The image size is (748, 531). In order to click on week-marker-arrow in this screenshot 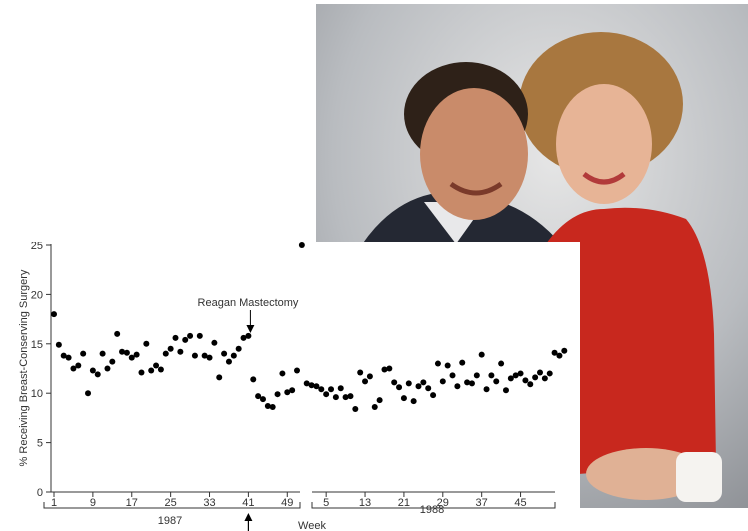, I will do `click(248, 522)`.